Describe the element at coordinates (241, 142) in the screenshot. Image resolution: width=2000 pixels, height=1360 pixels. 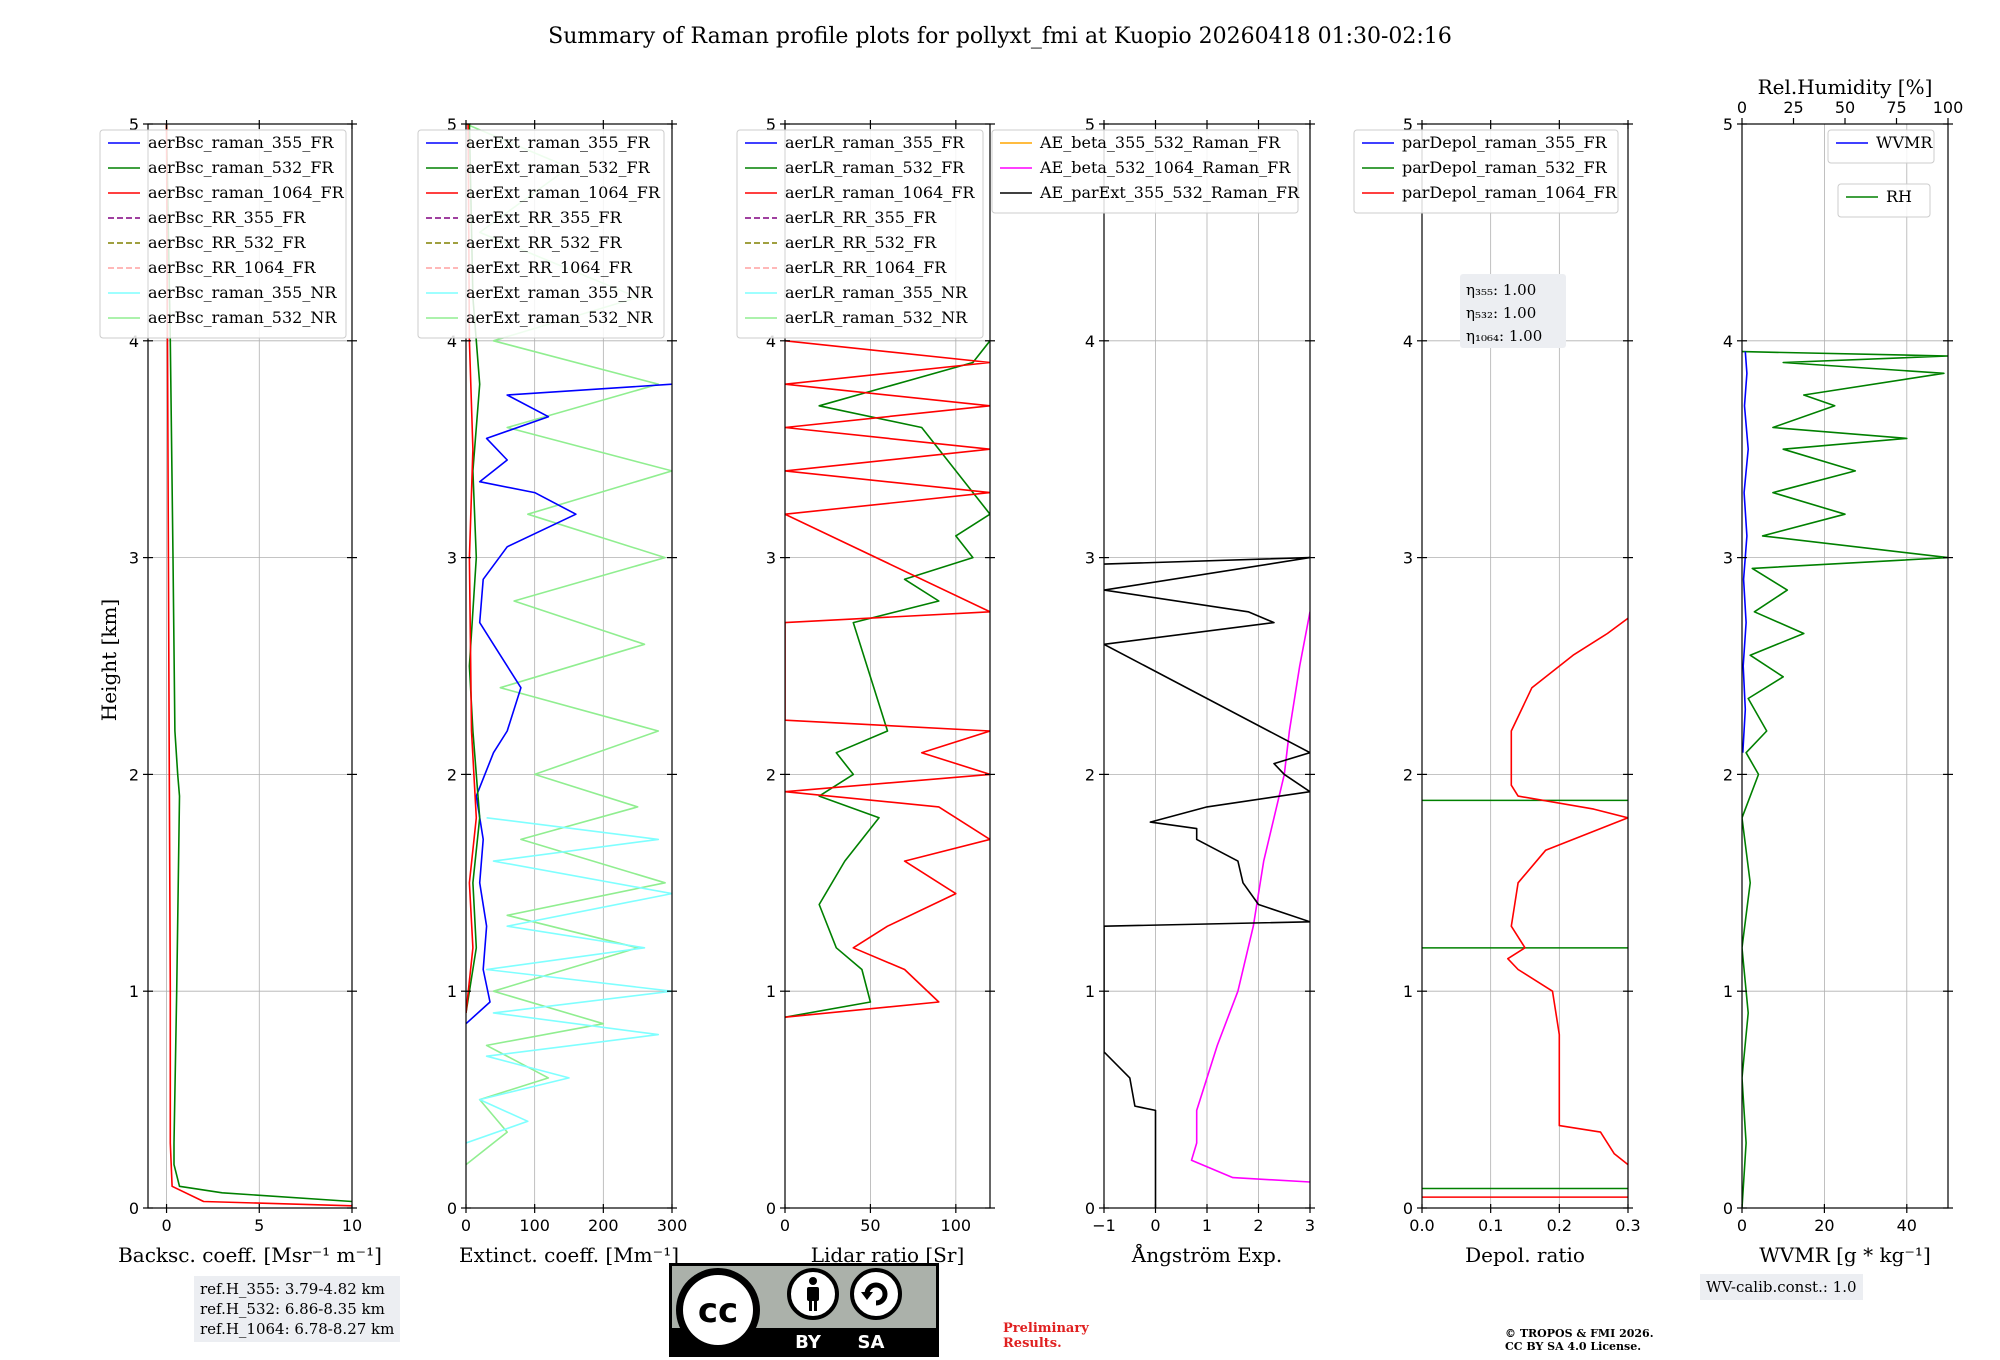
I see `legend-entry-aerBsc_raman_355_FR: aerBsc_raman_355_FR` at that location.